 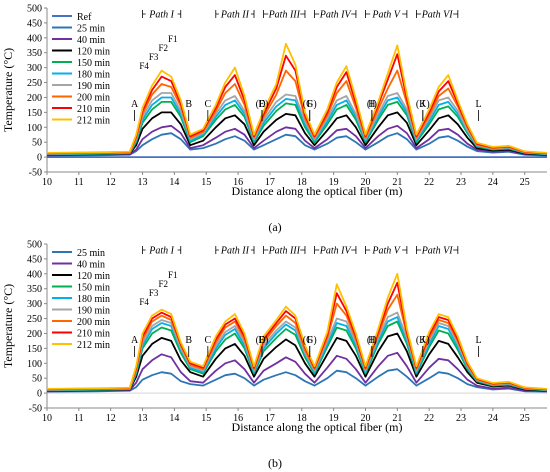 What do you see at coordinates (135, 104) in the screenshot?
I see `point-label: A` at bounding box center [135, 104].